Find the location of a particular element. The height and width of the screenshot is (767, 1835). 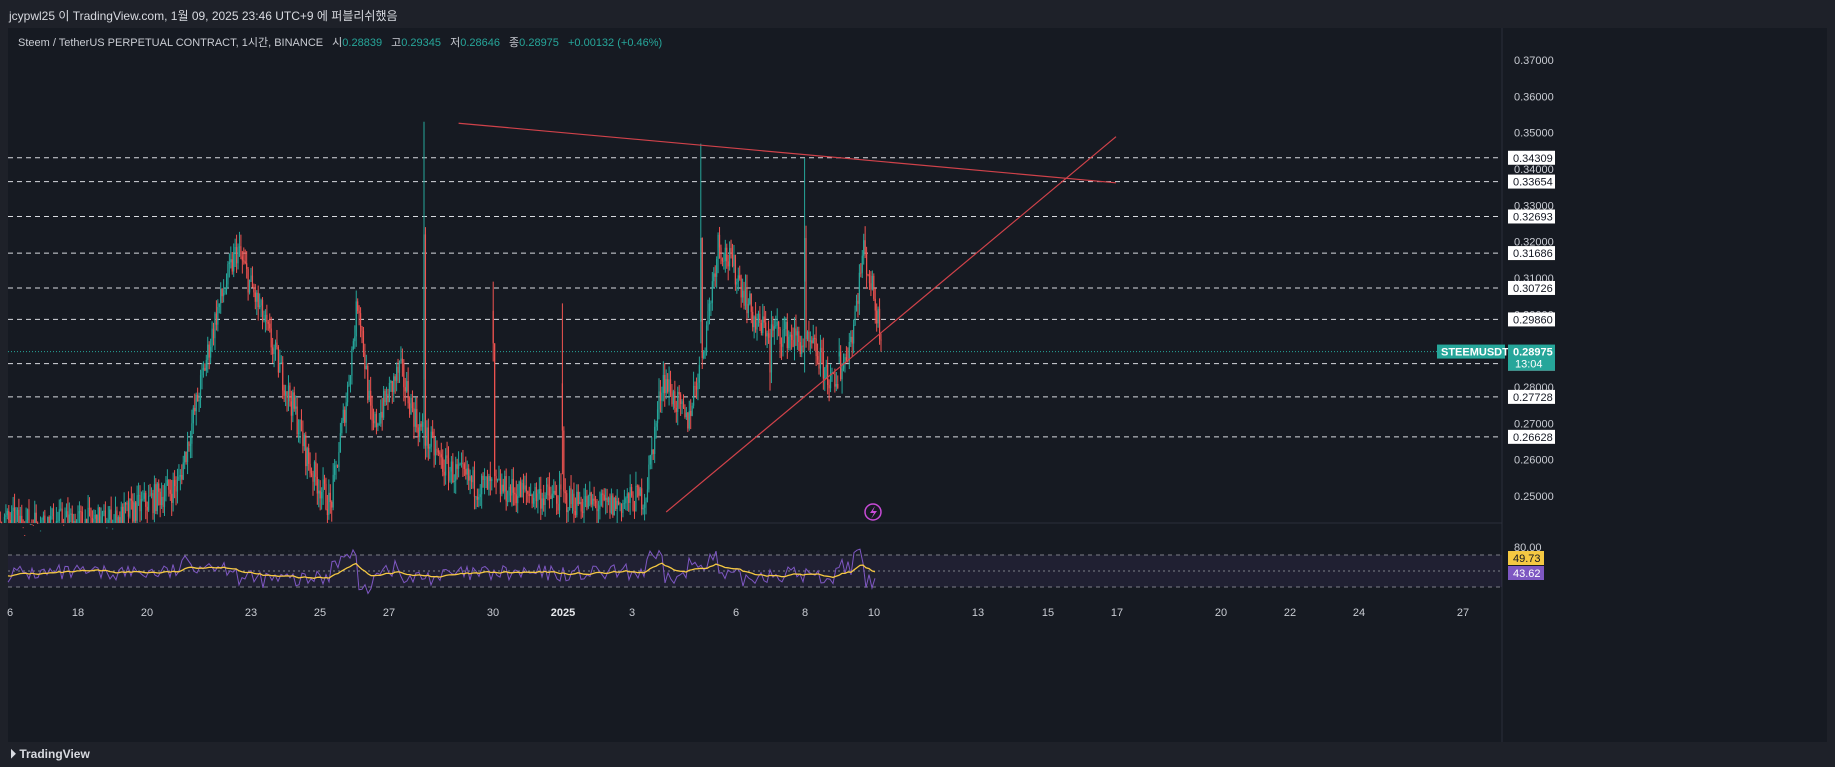

level-price-label: 0.31686 is located at coordinates (1533, 254).